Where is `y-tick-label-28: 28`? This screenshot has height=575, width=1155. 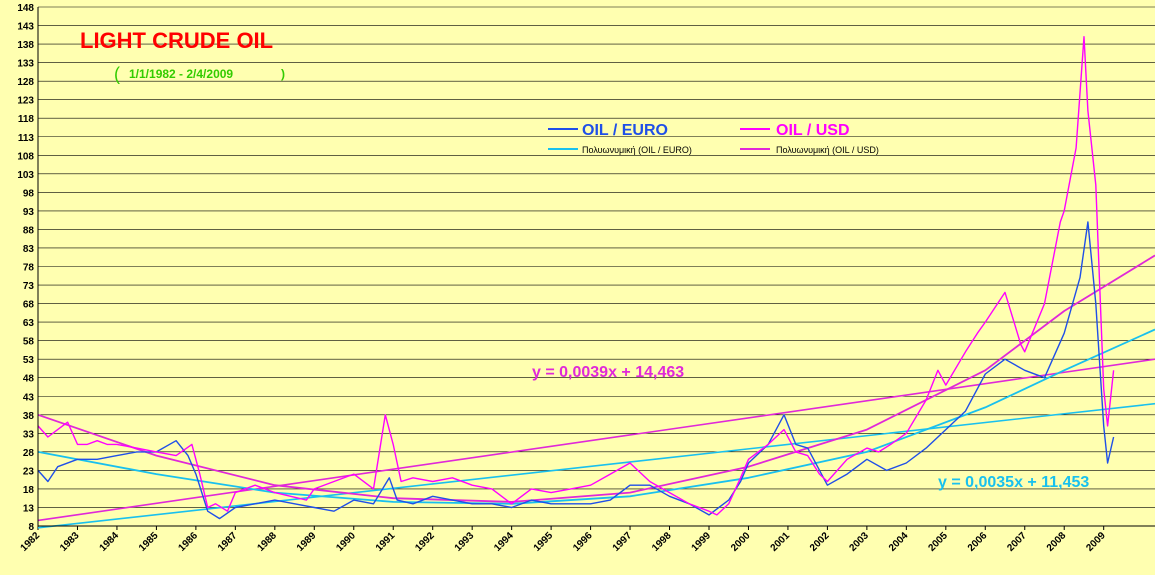 y-tick-label-28: 28 is located at coordinates (29, 453).